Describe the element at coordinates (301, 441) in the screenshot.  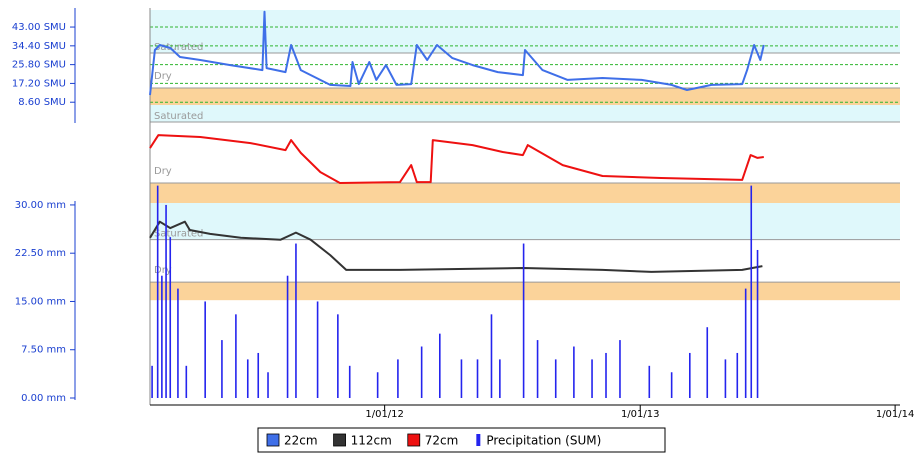
I see `legend-label: 22cm` at that location.